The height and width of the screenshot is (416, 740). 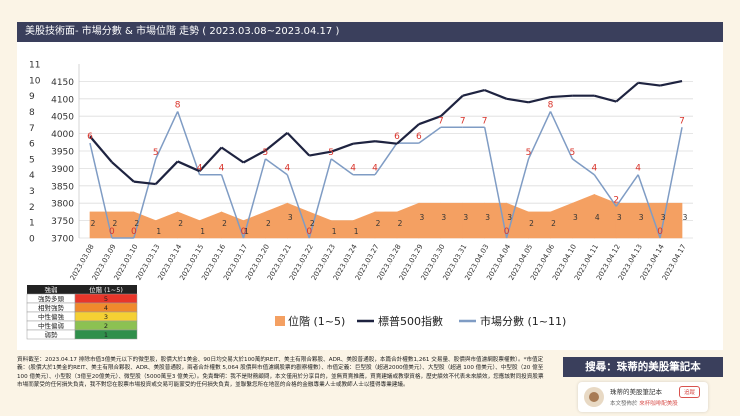 What do you see at coordinates (51, 298) in the screenshot?
I see `strength-row-label: 強勢多頭` at bounding box center [51, 298].